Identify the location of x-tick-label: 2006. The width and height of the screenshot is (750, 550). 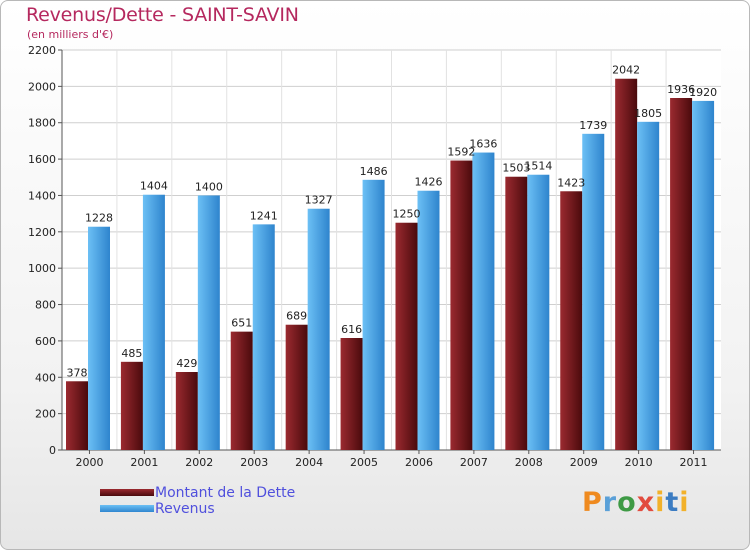
(419, 462).